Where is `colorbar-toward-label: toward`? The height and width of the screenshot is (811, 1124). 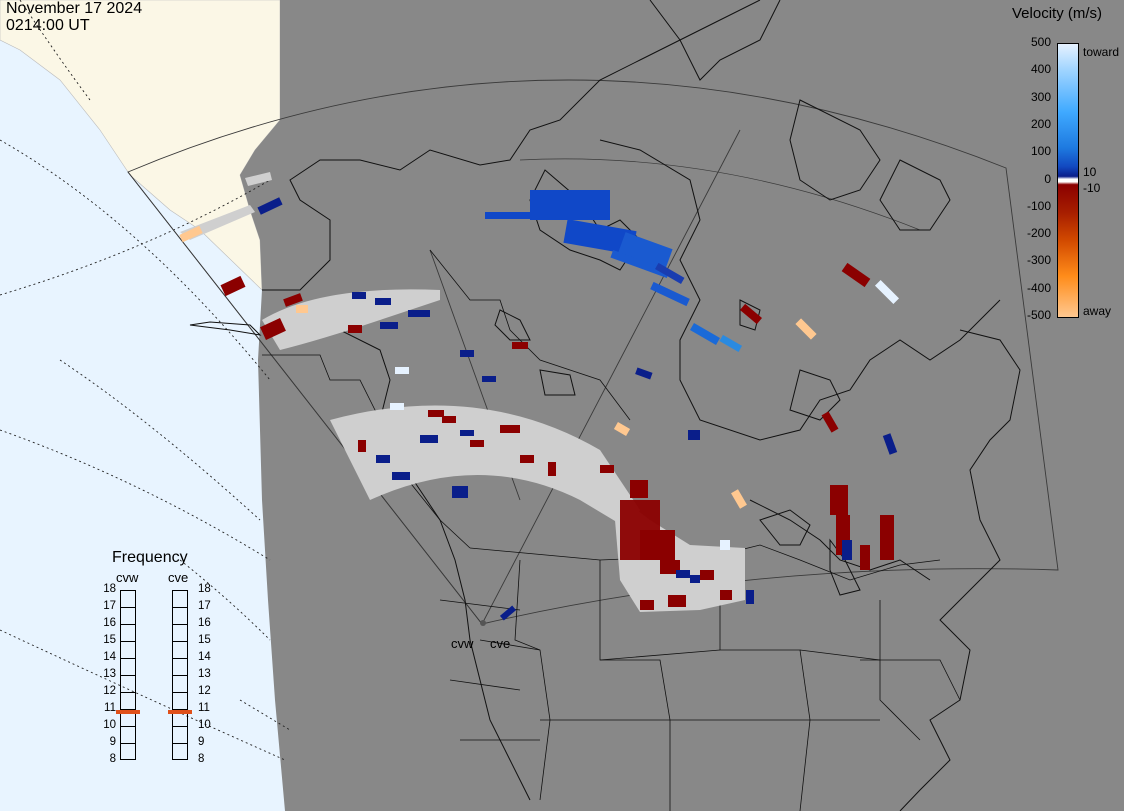 colorbar-toward-label: toward is located at coordinates (1101, 52).